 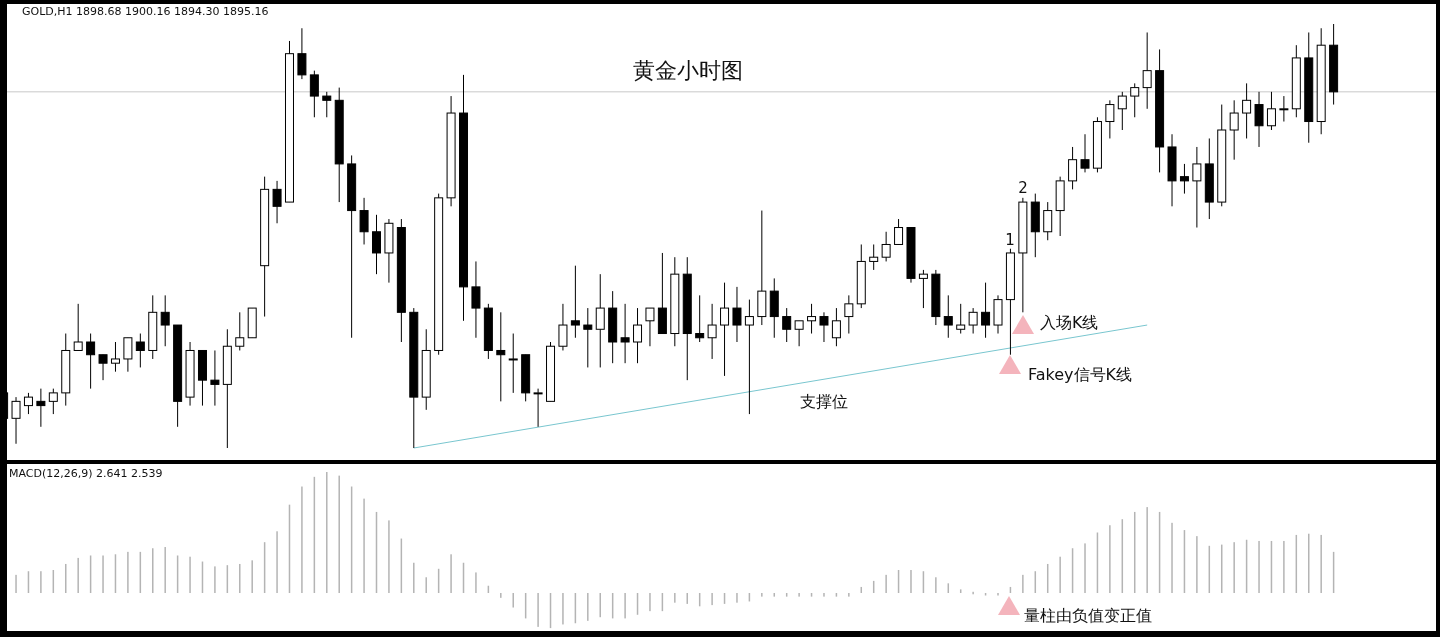 I want to click on annotation: 支撑位, so click(x=824, y=401).